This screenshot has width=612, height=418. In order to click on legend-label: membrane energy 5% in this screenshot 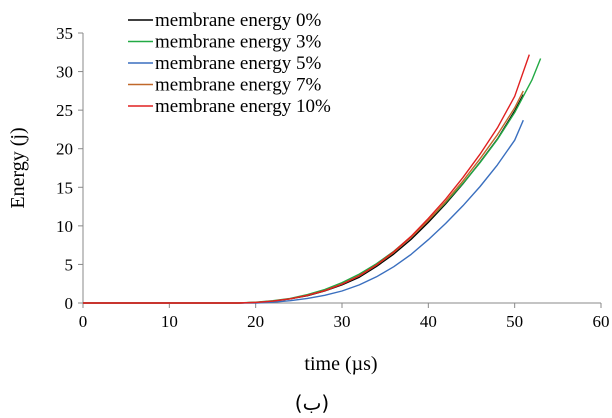, I will do `click(238, 63)`.